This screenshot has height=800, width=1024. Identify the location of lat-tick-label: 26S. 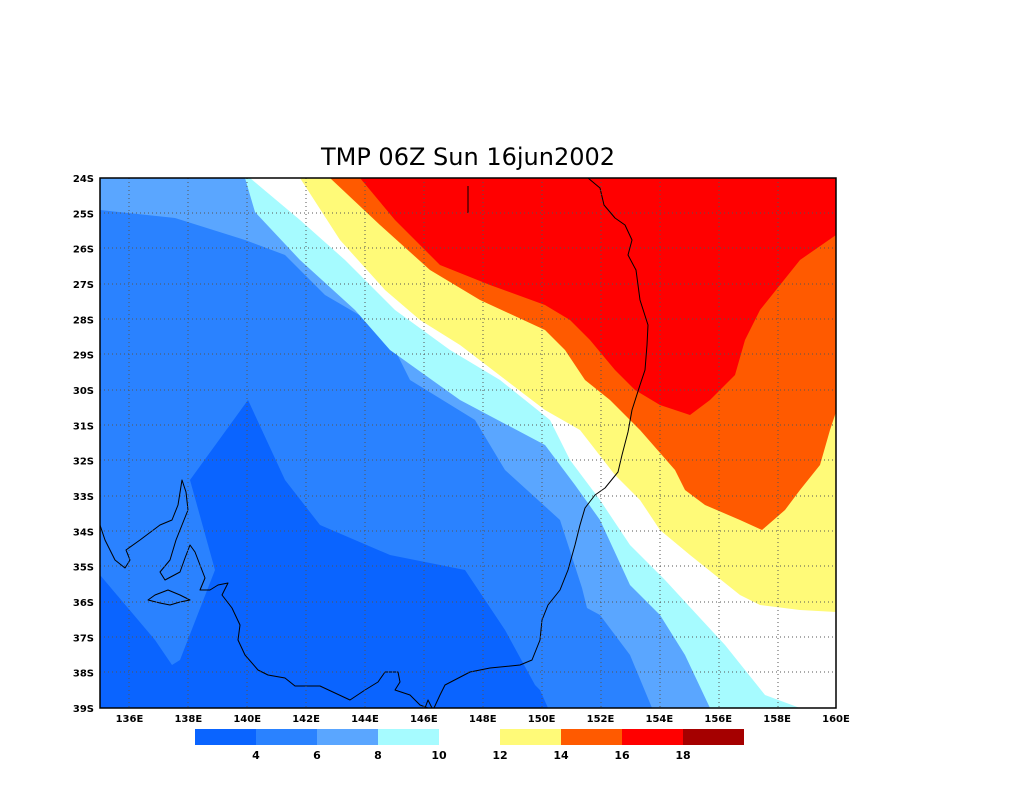
(83, 250).